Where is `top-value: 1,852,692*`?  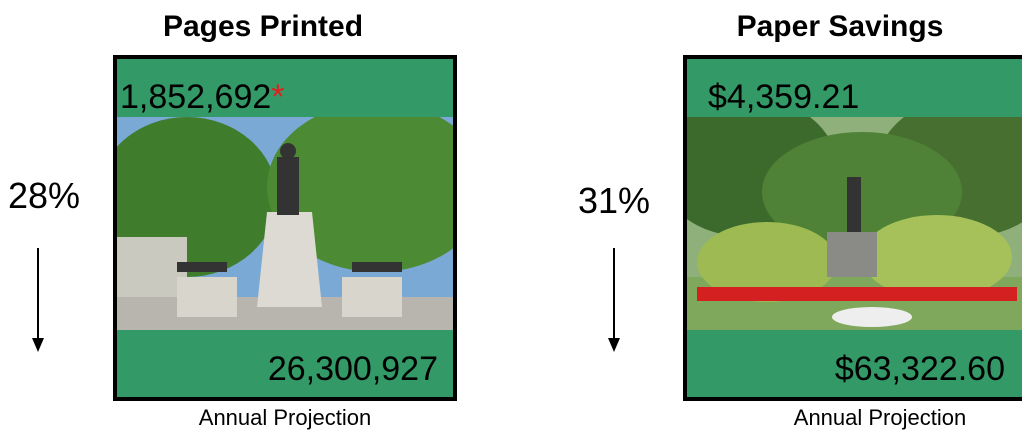 top-value: 1,852,692* is located at coordinates (202, 97).